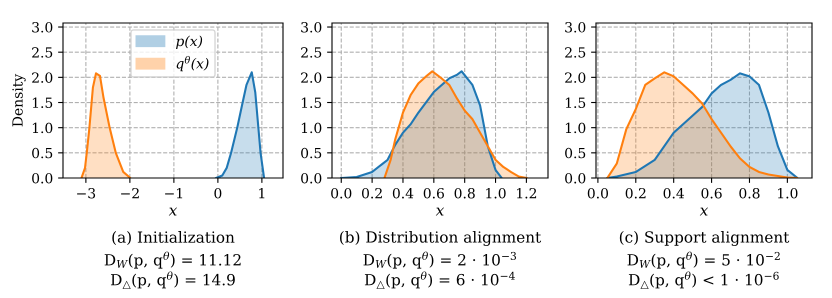  What do you see at coordinates (439, 280) in the screenshot?
I see `text: D$_{△}$(p, q$^{θ}$) = 6 · 10$^{−4}$` at bounding box center [439, 280].